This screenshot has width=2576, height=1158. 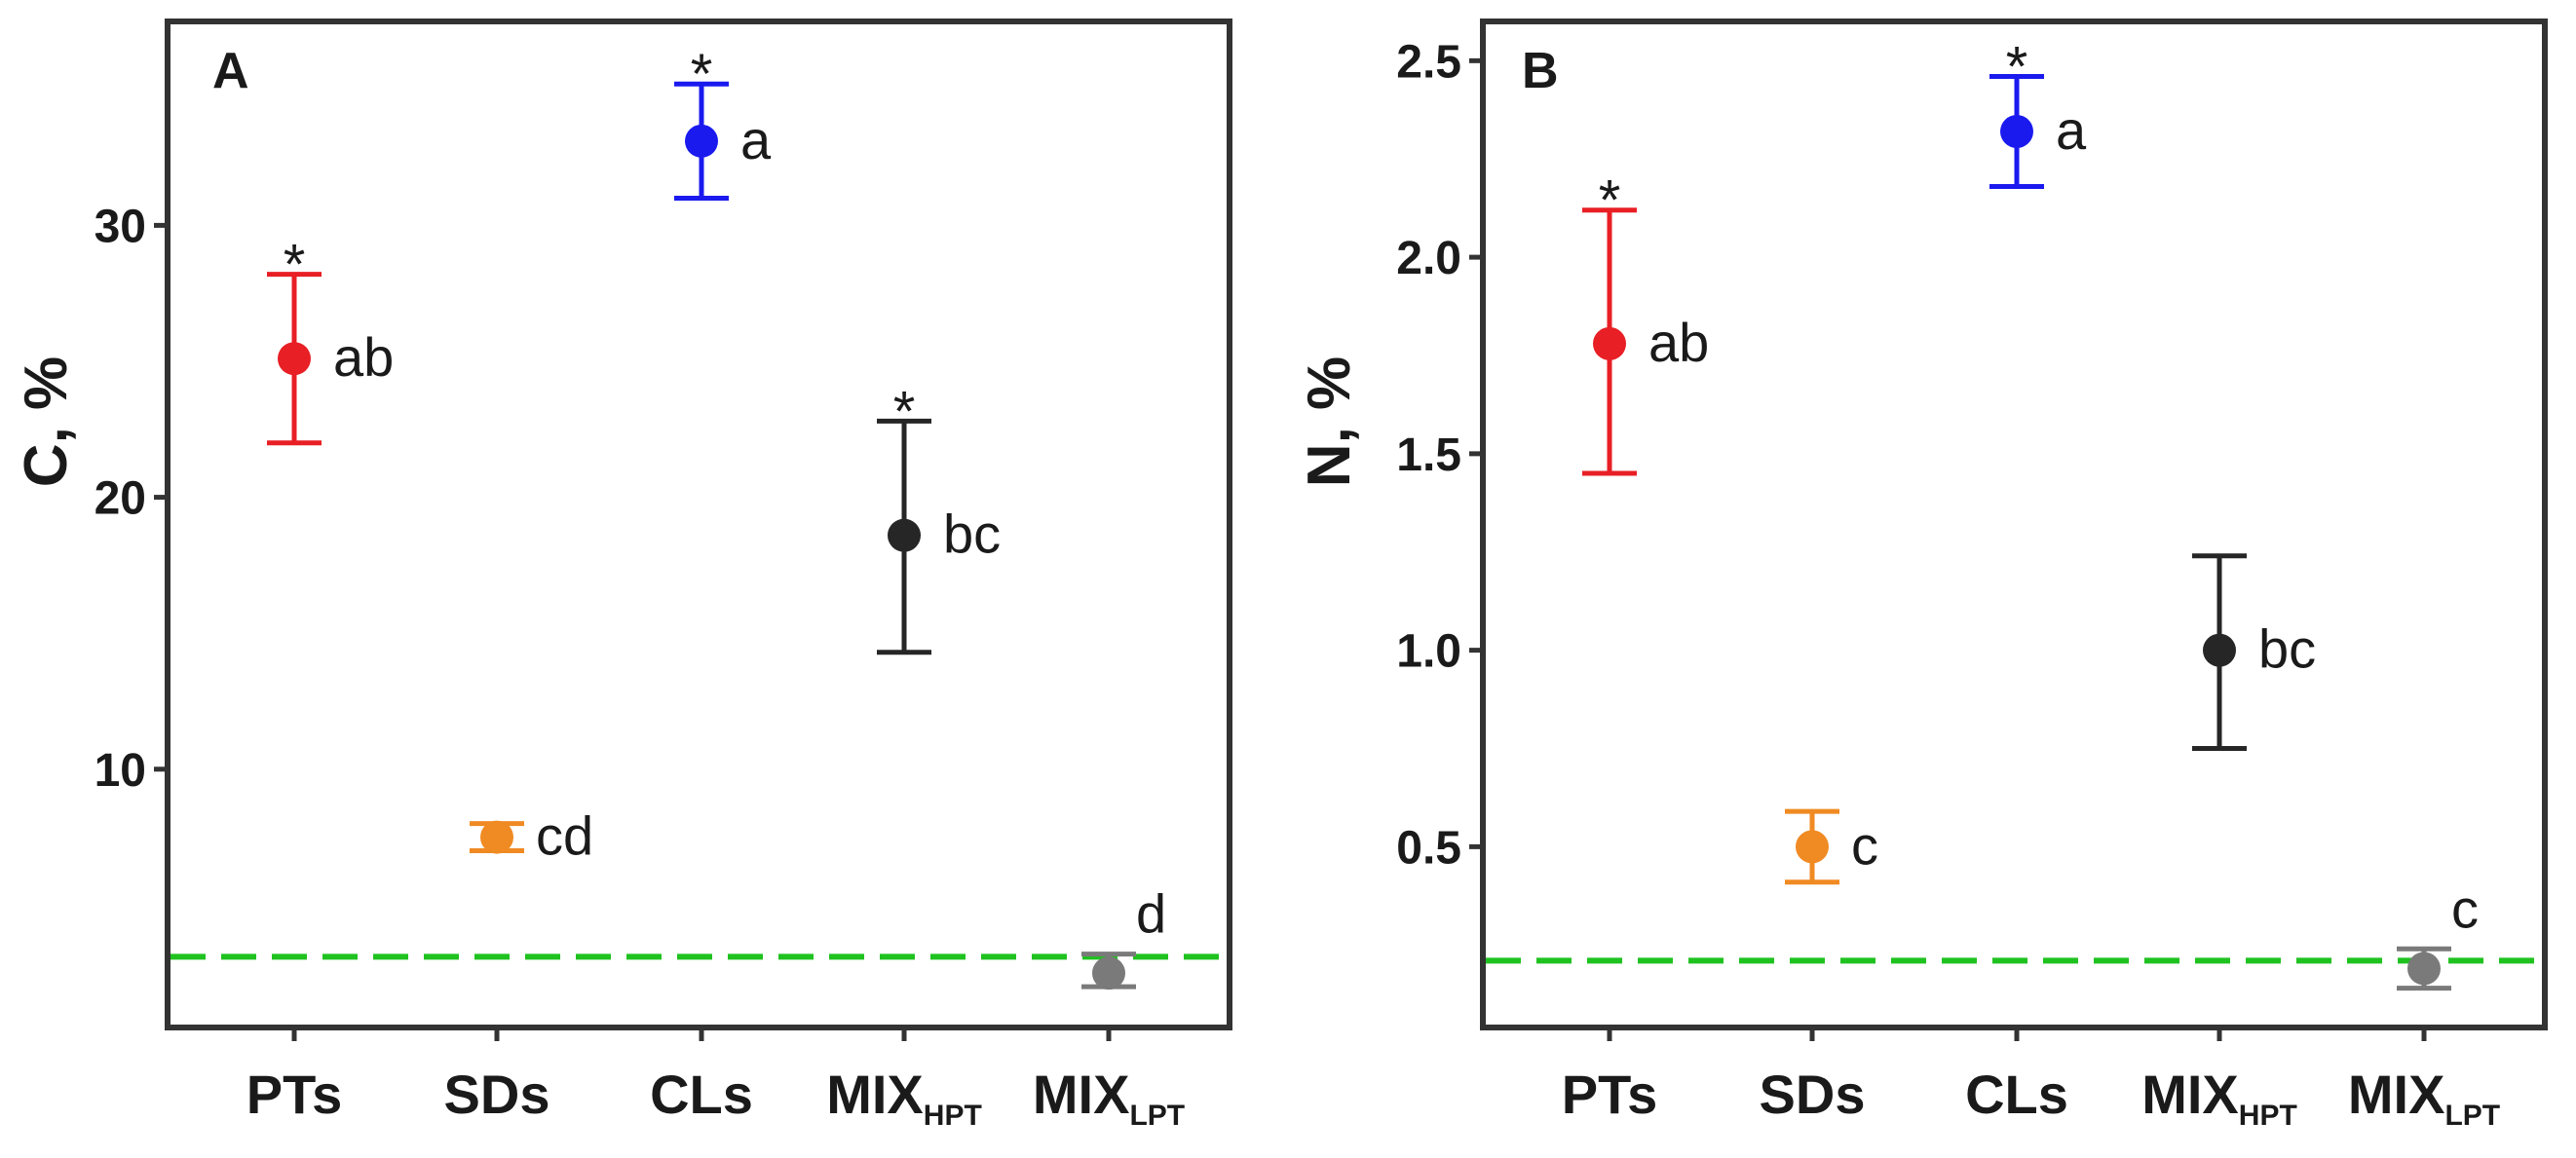 I want to click on y-tick-label: 20, so click(x=120, y=499).